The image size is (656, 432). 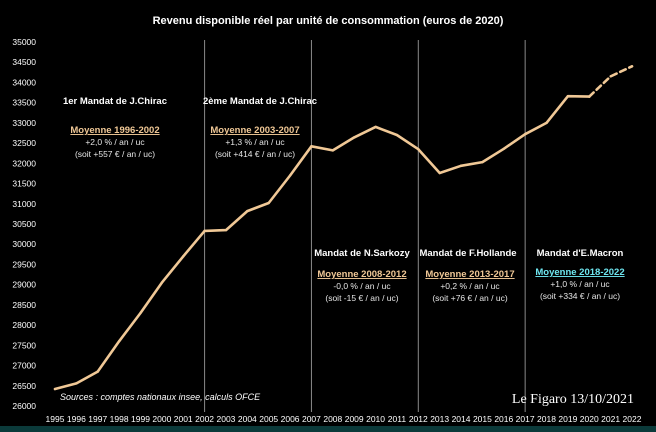 What do you see at coordinates (140, 419) in the screenshot?
I see `x-tick-label: 1999` at bounding box center [140, 419].